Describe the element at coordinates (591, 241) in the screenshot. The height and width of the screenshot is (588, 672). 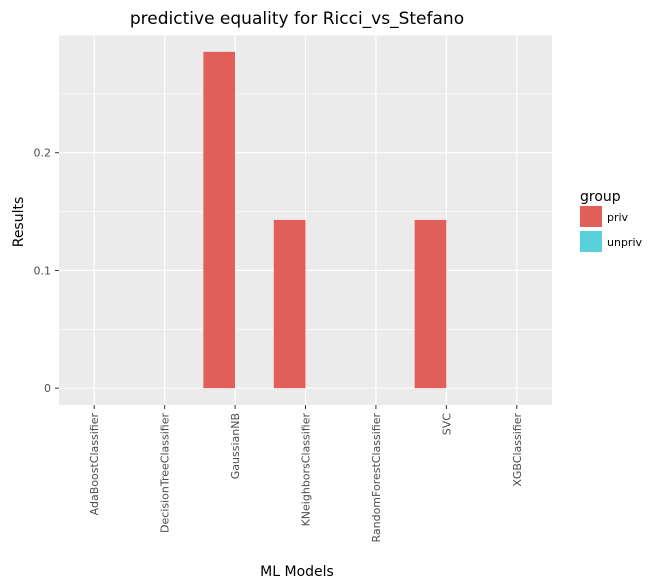
I see `legend-swatch-unpriv` at that location.